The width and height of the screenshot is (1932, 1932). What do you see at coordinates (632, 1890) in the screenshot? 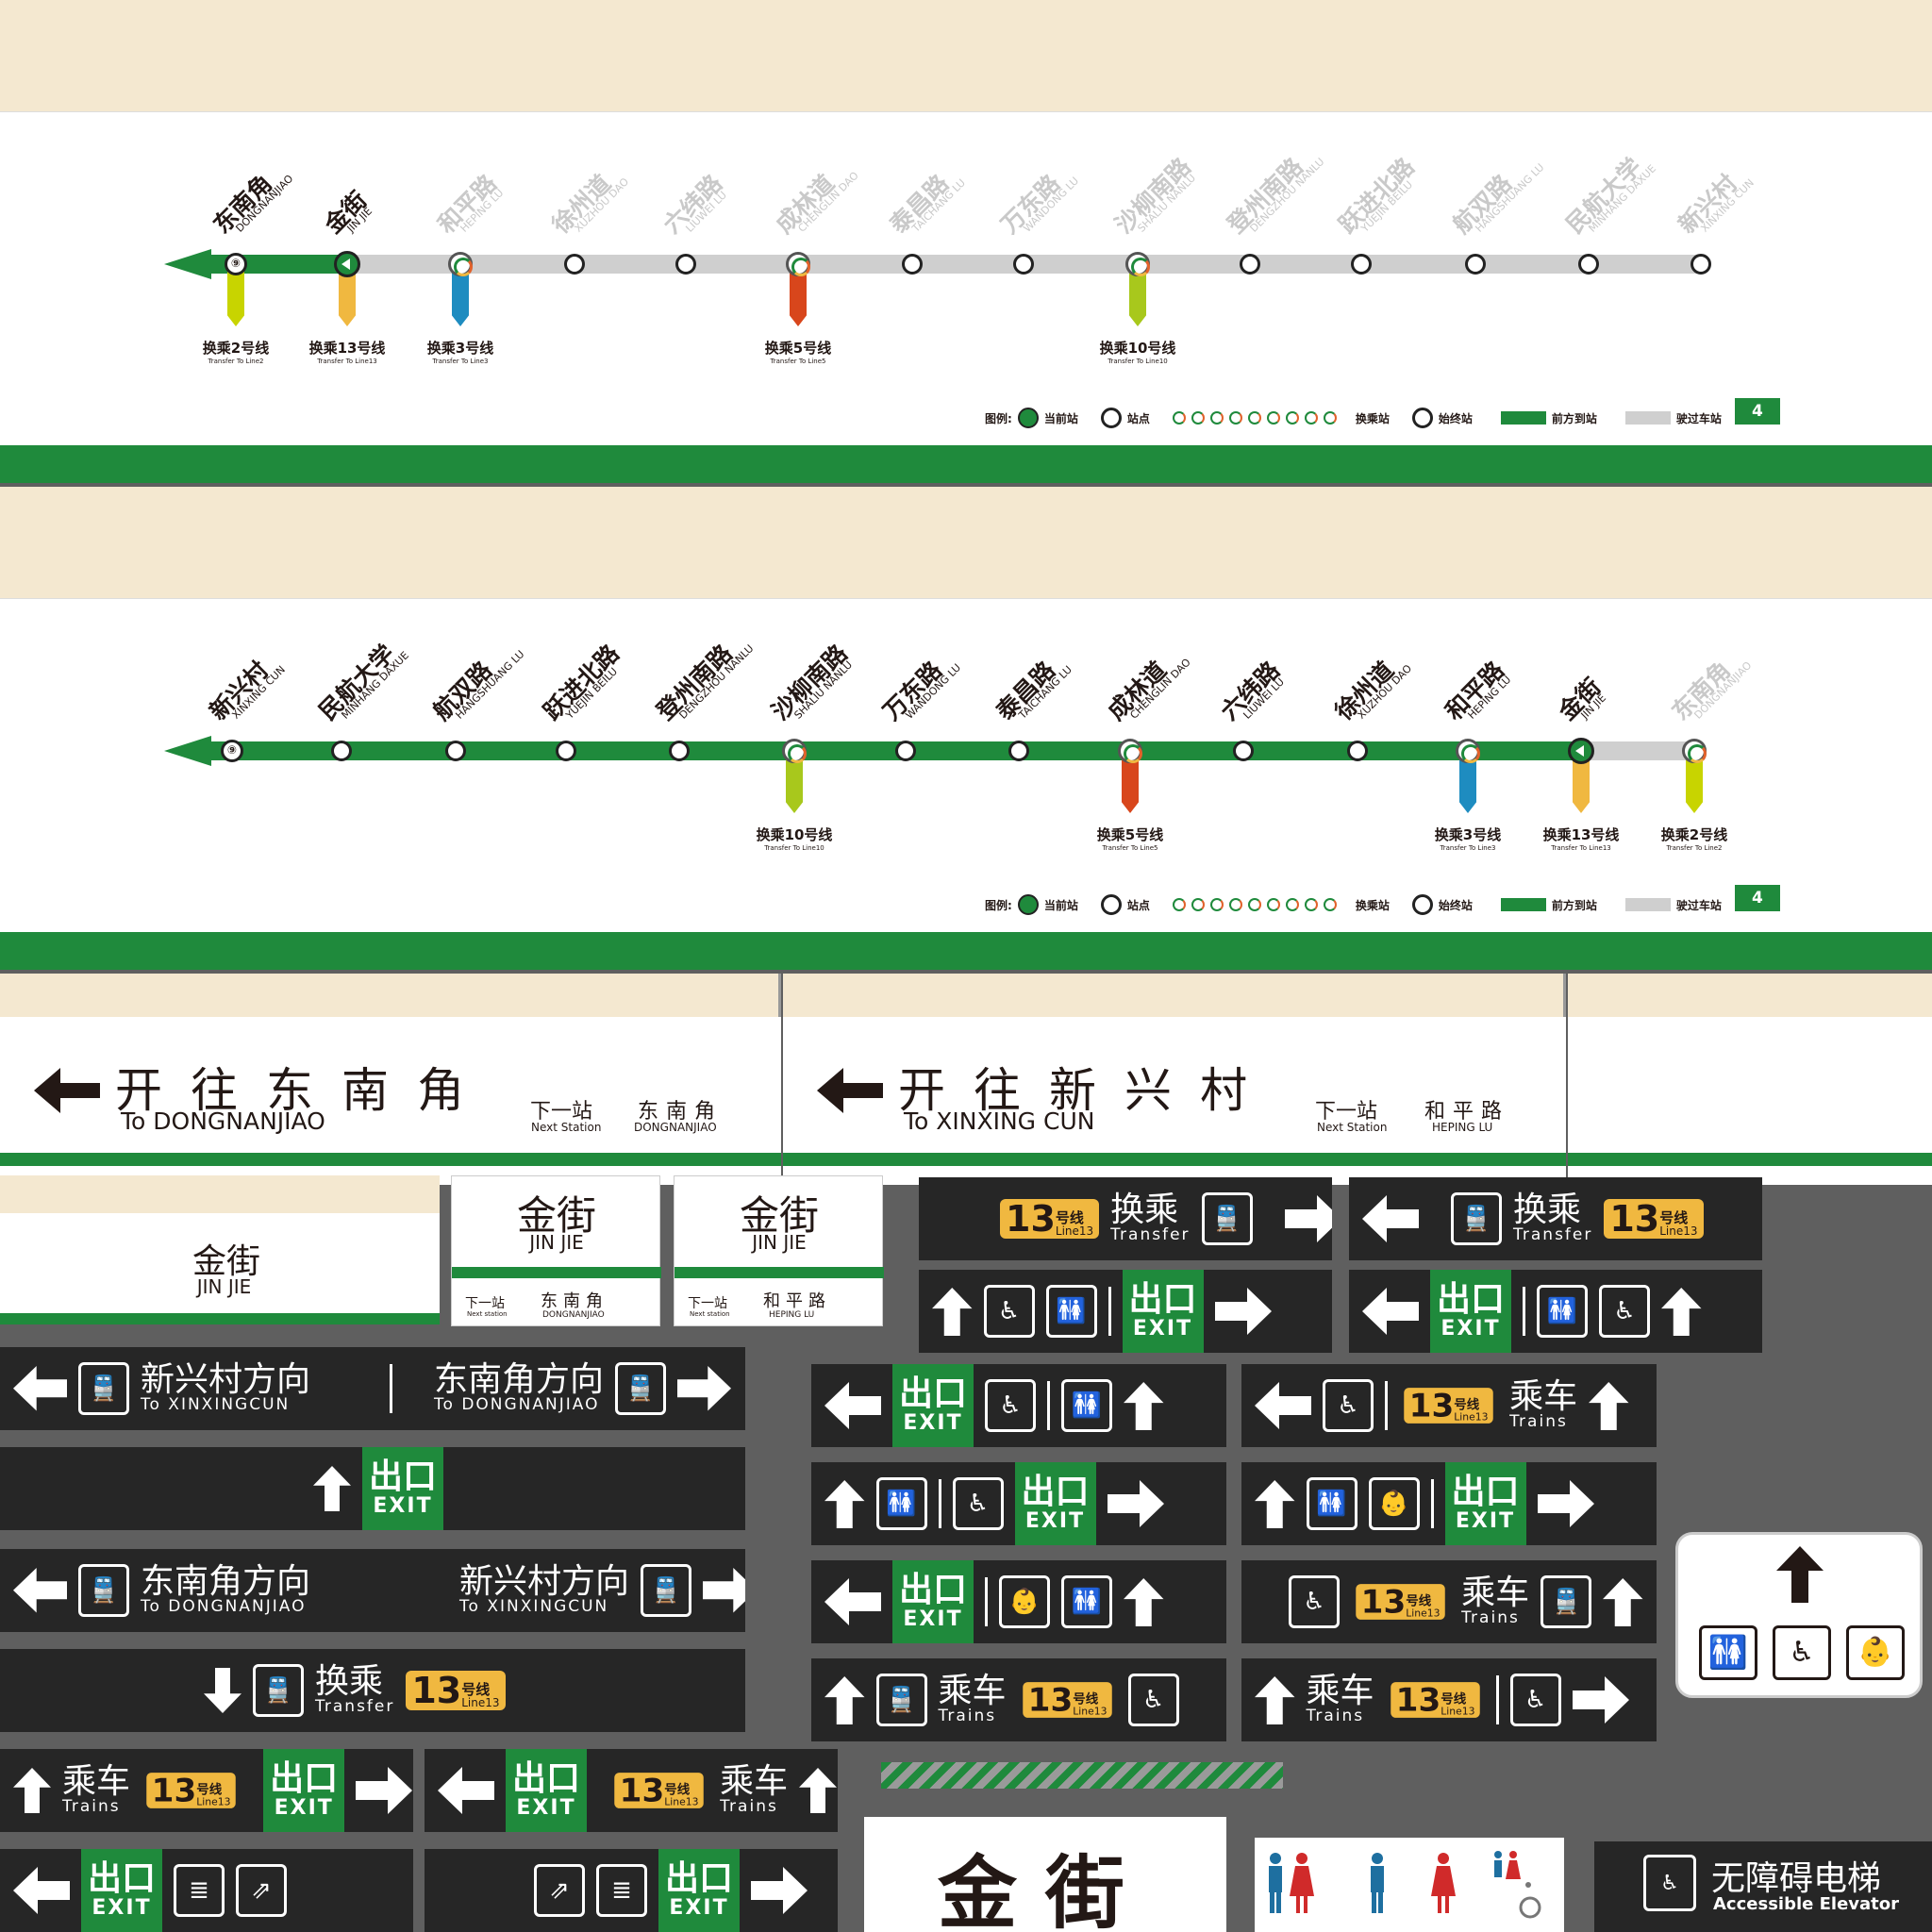
I see `exit-escalator-r: ⇗ ≣ 出口 EXIT` at bounding box center [632, 1890].